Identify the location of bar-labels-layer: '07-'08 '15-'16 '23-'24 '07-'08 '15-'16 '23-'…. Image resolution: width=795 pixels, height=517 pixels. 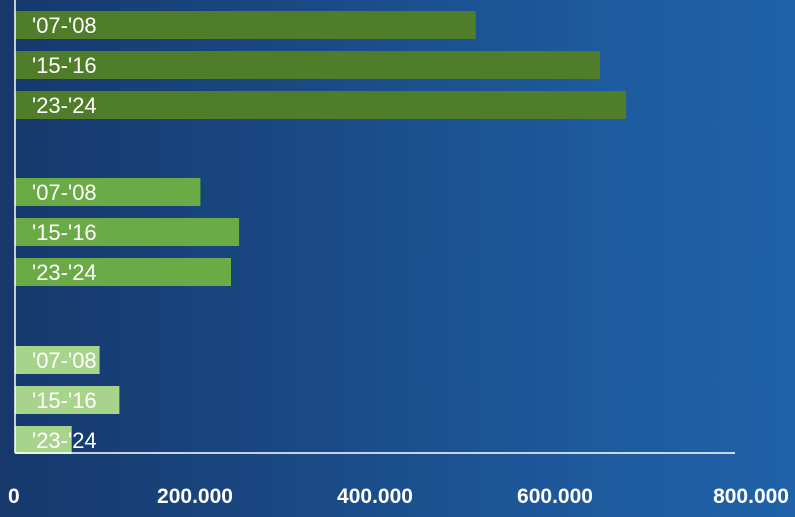
(64, 233).